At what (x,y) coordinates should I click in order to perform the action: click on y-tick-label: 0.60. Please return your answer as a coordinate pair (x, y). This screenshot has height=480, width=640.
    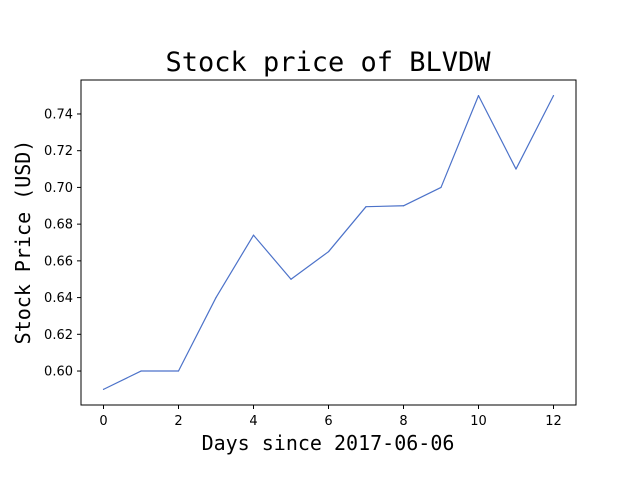
    Looking at the image, I should click on (58, 372).